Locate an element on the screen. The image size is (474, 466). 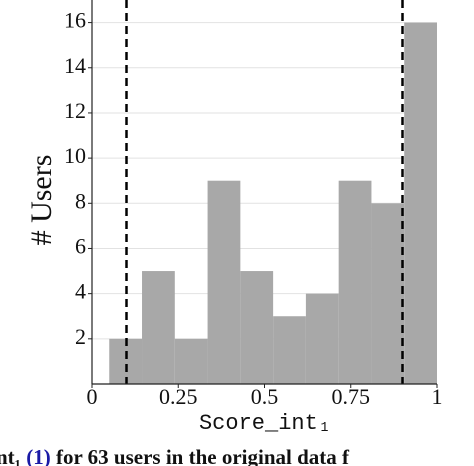
caption-part: nt₁ is located at coordinates (13, 455).